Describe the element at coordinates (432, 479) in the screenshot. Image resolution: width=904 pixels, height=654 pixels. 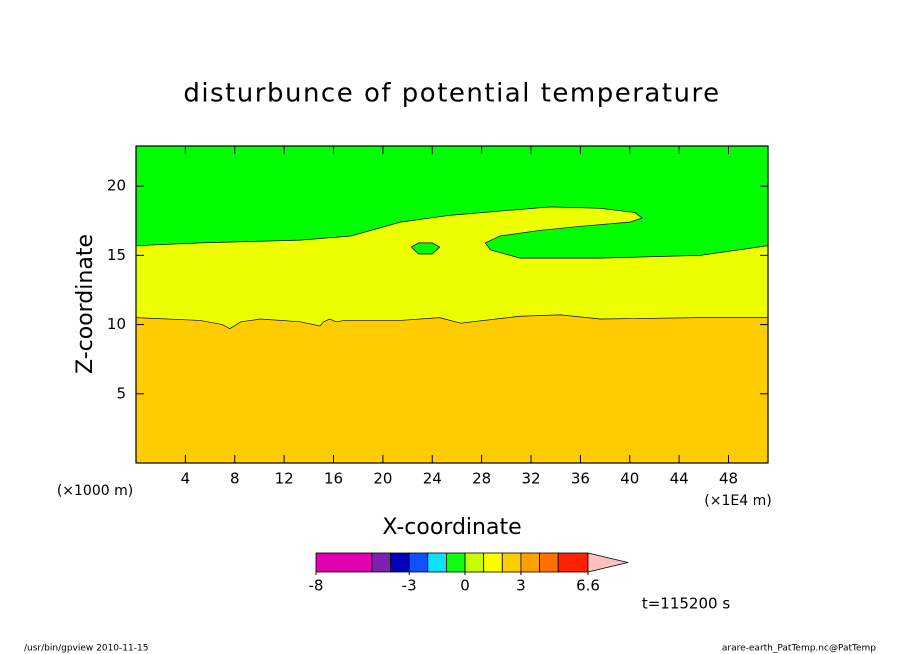
I see `x-tick-label: 24` at that location.